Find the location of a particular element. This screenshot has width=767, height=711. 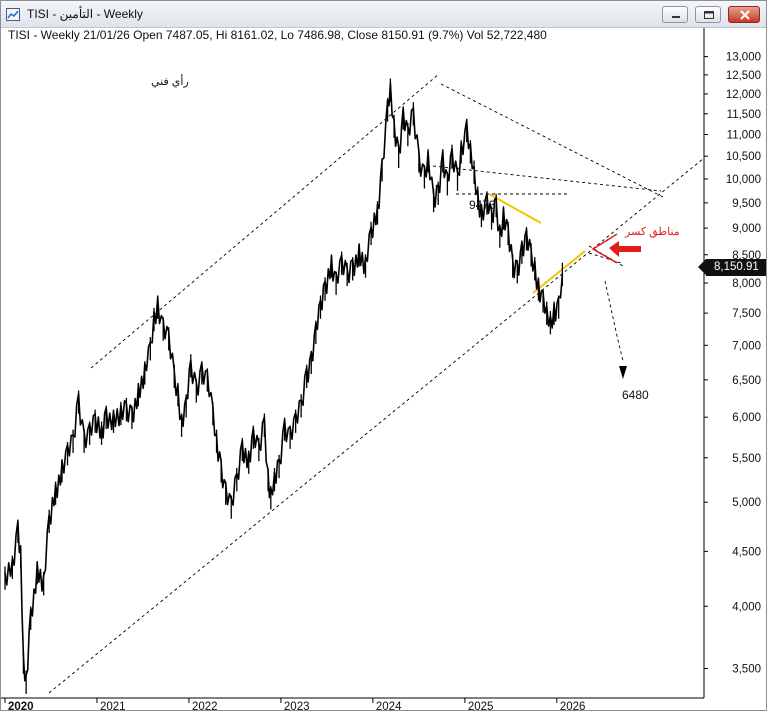

descending-support-line is located at coordinates (547, 178).